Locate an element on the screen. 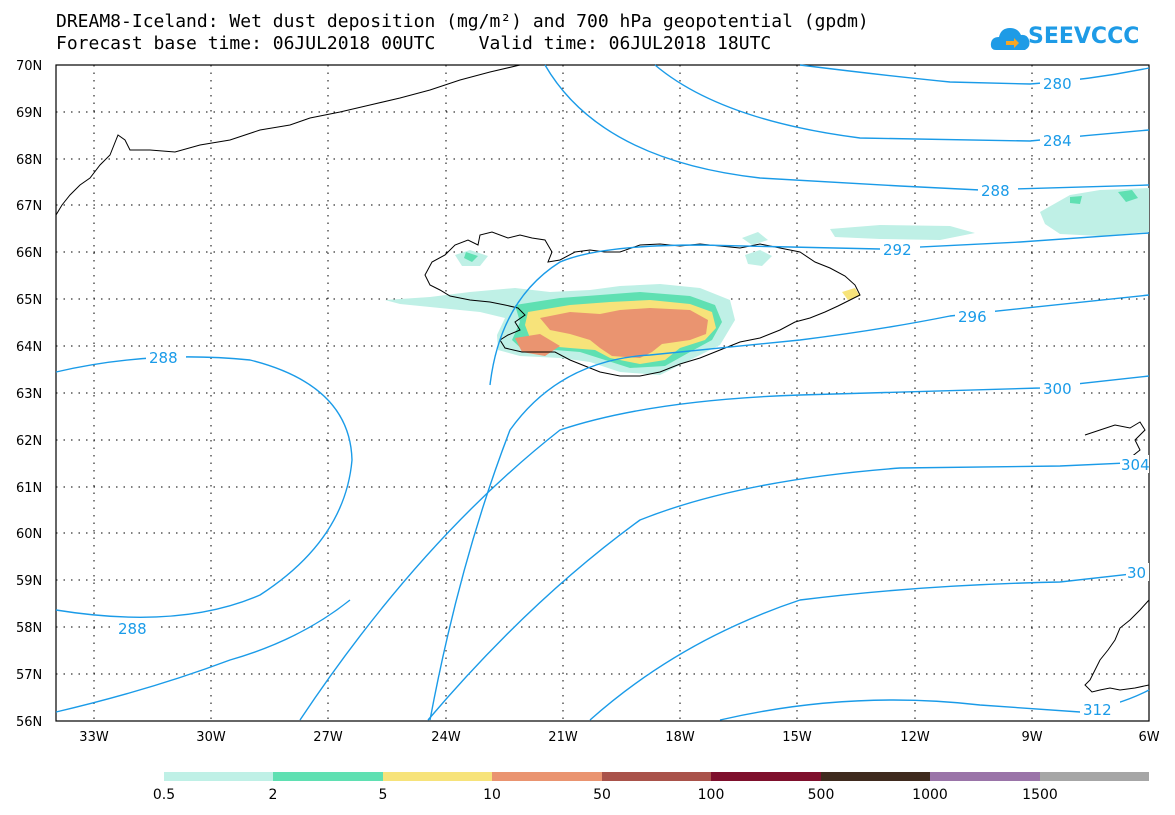 This screenshot has width=1175, height=815. lon-label: 6W is located at coordinates (1148, 737).